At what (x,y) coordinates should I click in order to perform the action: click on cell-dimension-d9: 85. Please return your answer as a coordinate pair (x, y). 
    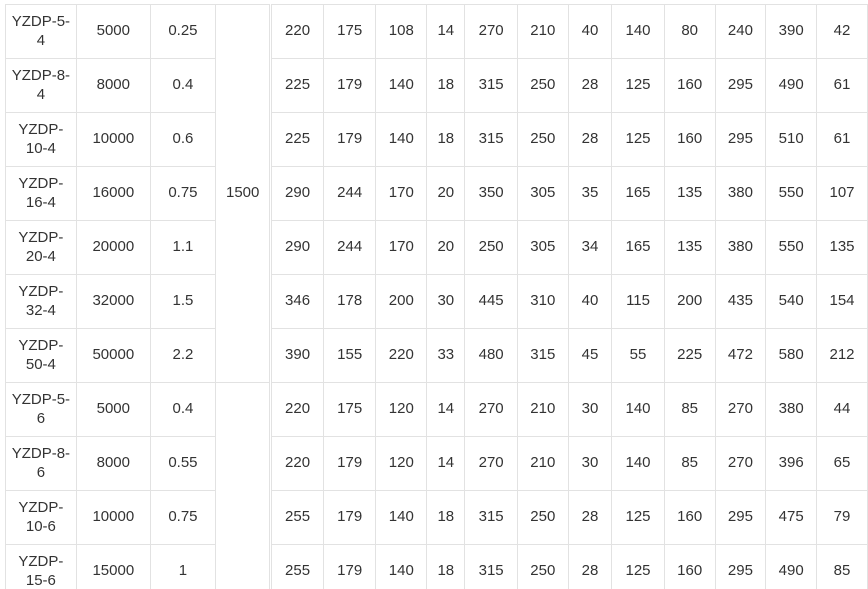
    Looking at the image, I should click on (689, 463).